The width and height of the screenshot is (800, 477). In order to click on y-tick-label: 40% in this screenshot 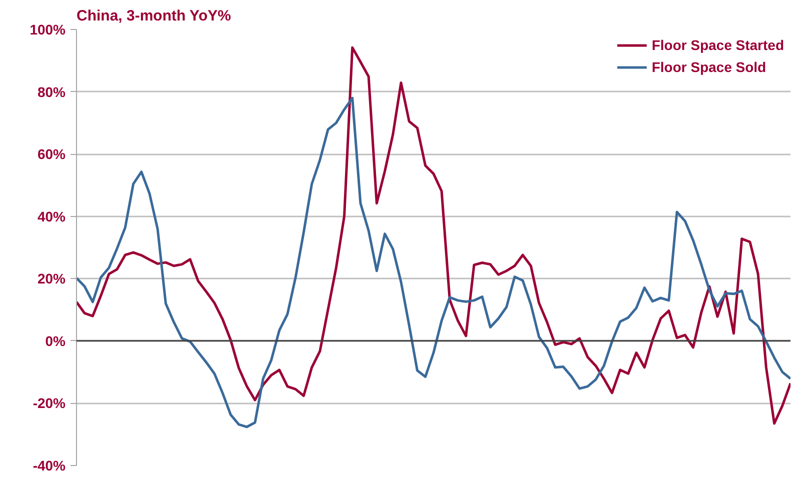, I will do `click(51, 216)`.